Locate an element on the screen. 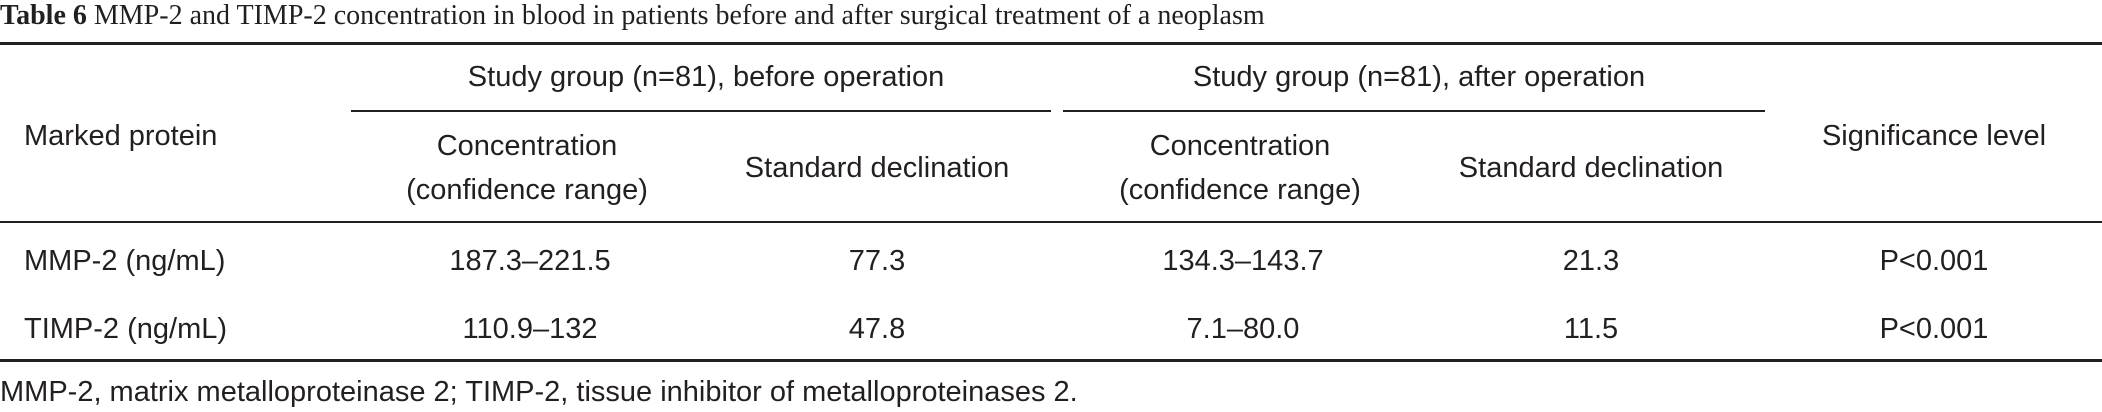  group-after-underline is located at coordinates (1414, 111).